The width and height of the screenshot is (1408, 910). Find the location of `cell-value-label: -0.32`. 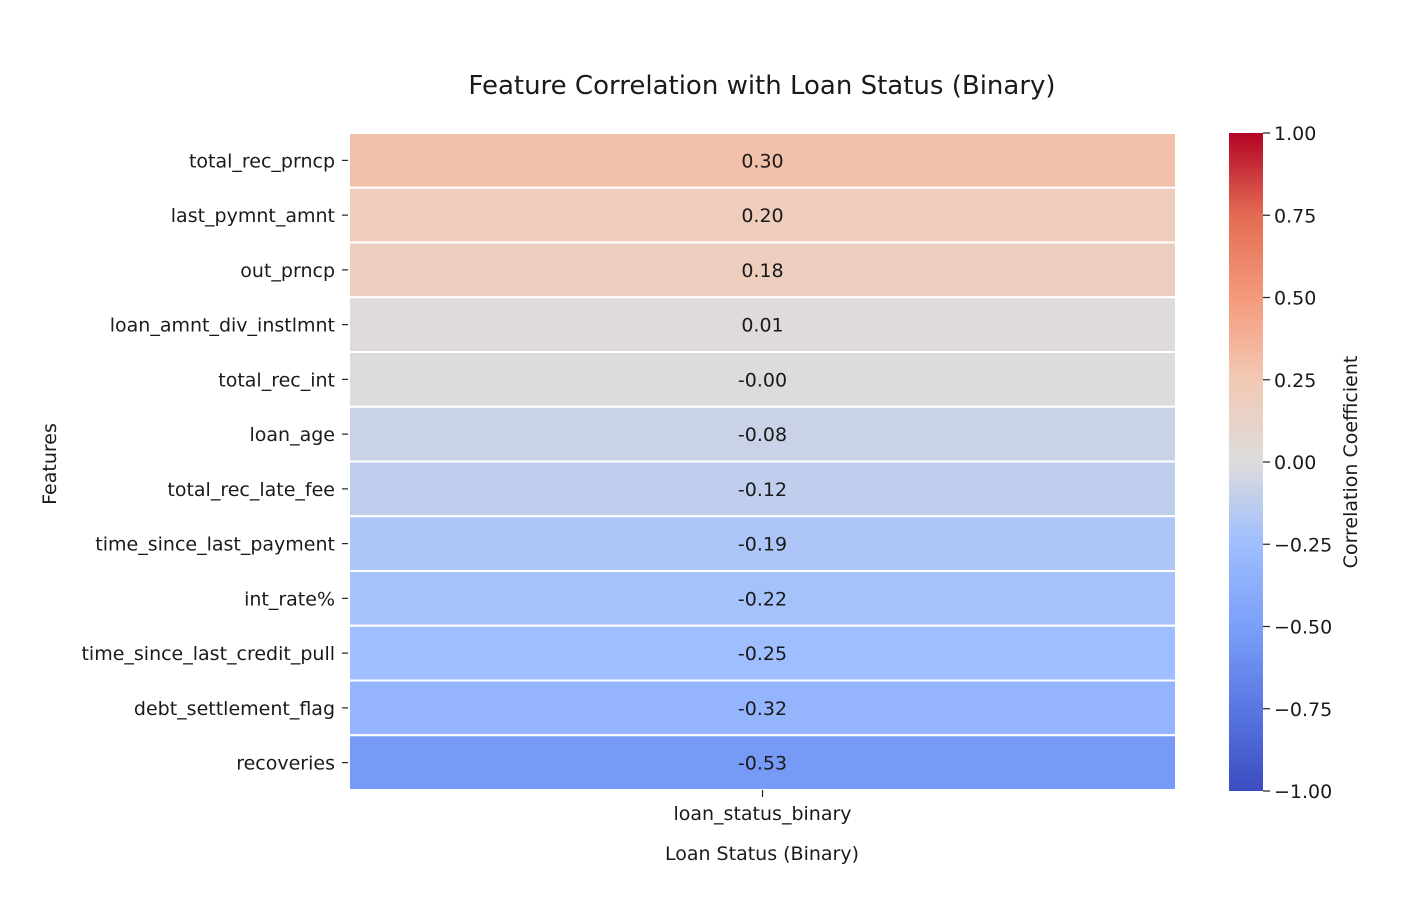

cell-value-label: -0.32 is located at coordinates (762, 709).